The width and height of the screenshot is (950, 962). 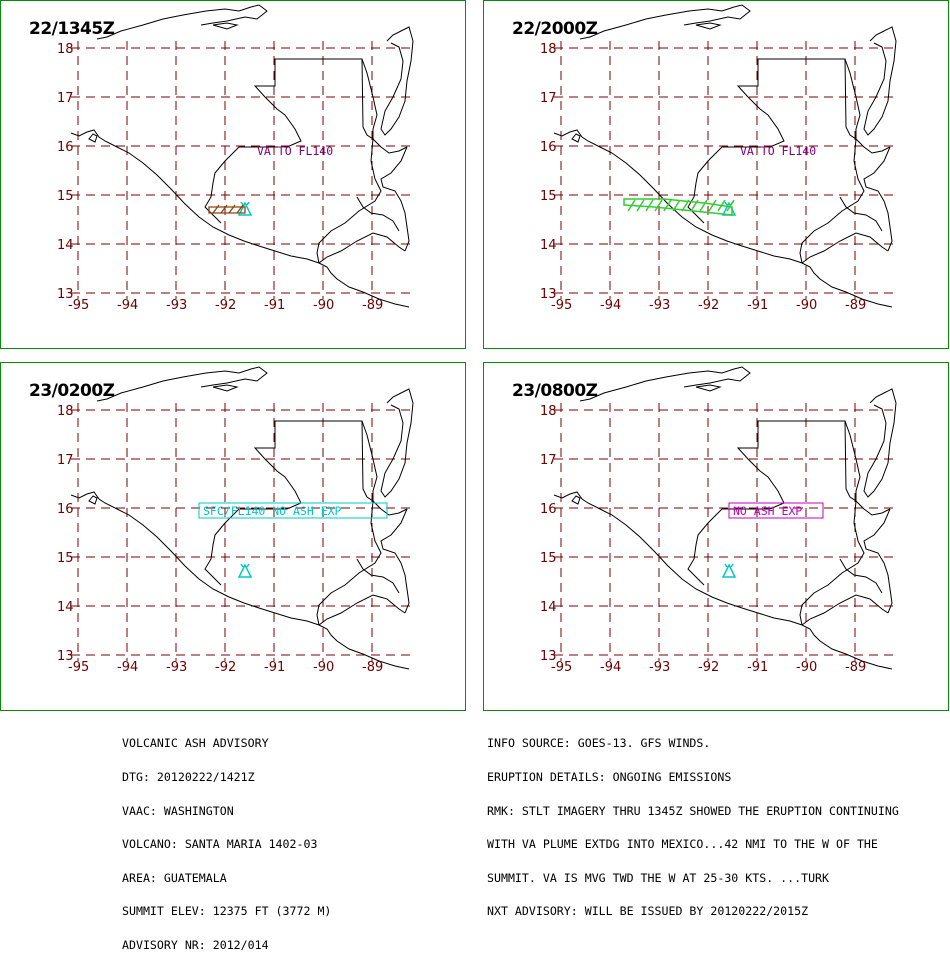 I want to click on volcano-icon, so click(x=245, y=208).